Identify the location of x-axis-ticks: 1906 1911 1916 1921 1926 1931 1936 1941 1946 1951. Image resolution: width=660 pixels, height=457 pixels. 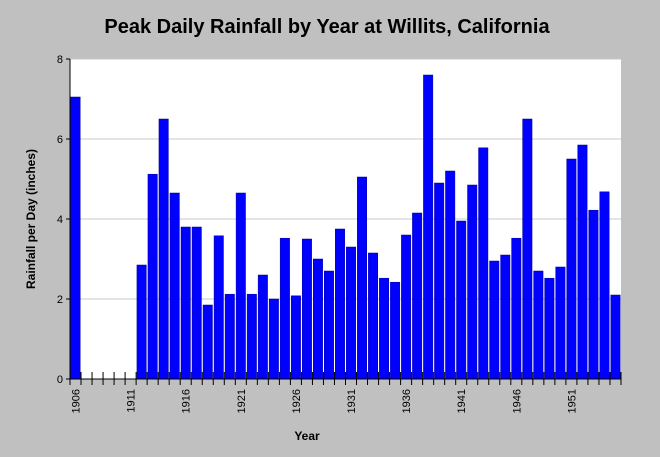
(345, 392).